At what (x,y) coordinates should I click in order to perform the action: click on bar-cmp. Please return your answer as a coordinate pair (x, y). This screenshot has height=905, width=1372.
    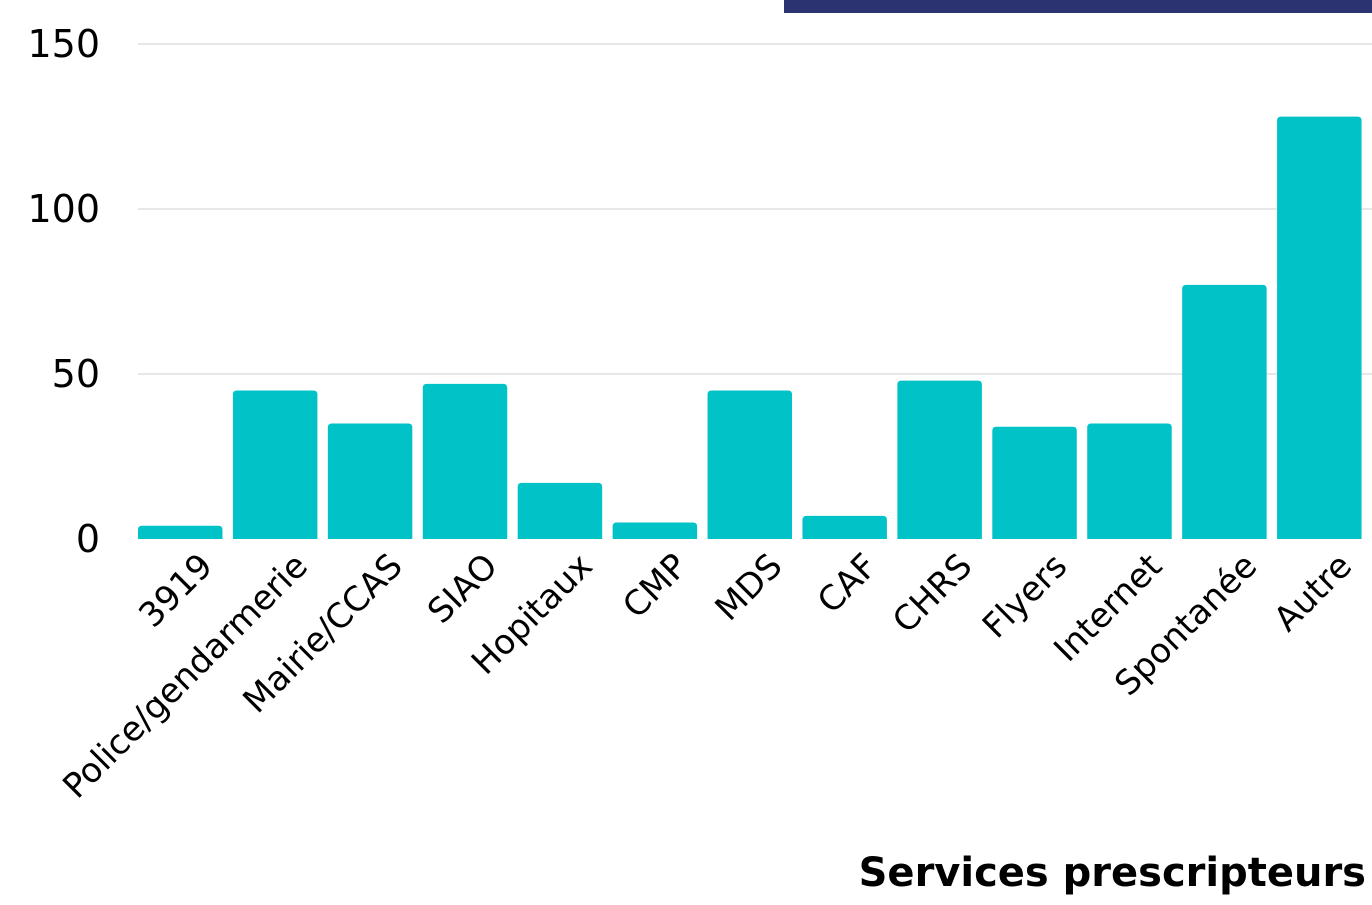
    Looking at the image, I should click on (655, 530).